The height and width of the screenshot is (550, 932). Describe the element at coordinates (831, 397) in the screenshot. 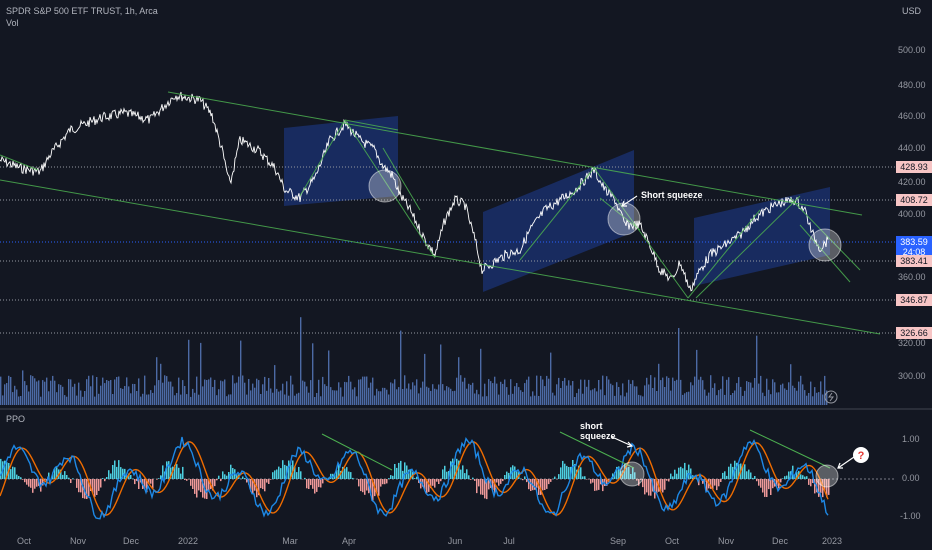

I see `lightning-icon` at that location.